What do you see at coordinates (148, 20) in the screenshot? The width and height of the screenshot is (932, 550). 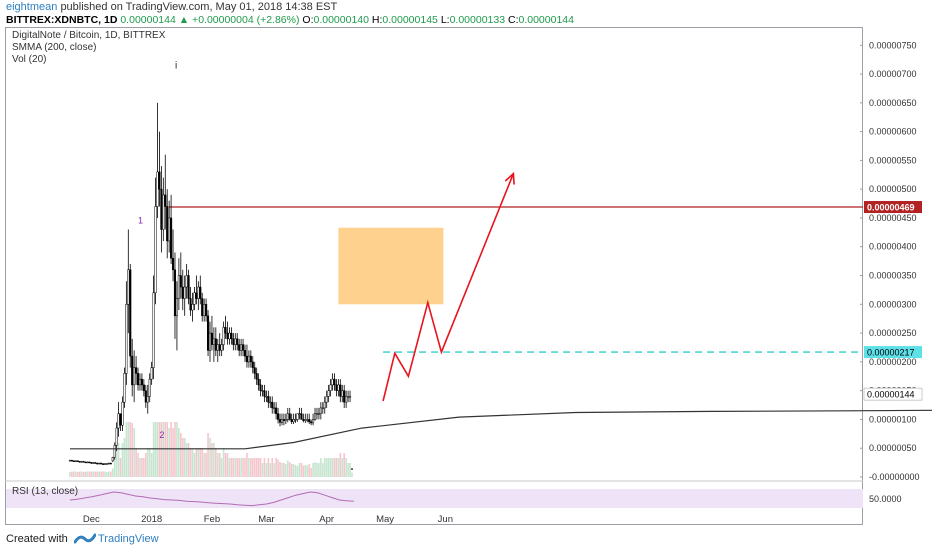 I see `last-price: 0.00000144` at bounding box center [148, 20].